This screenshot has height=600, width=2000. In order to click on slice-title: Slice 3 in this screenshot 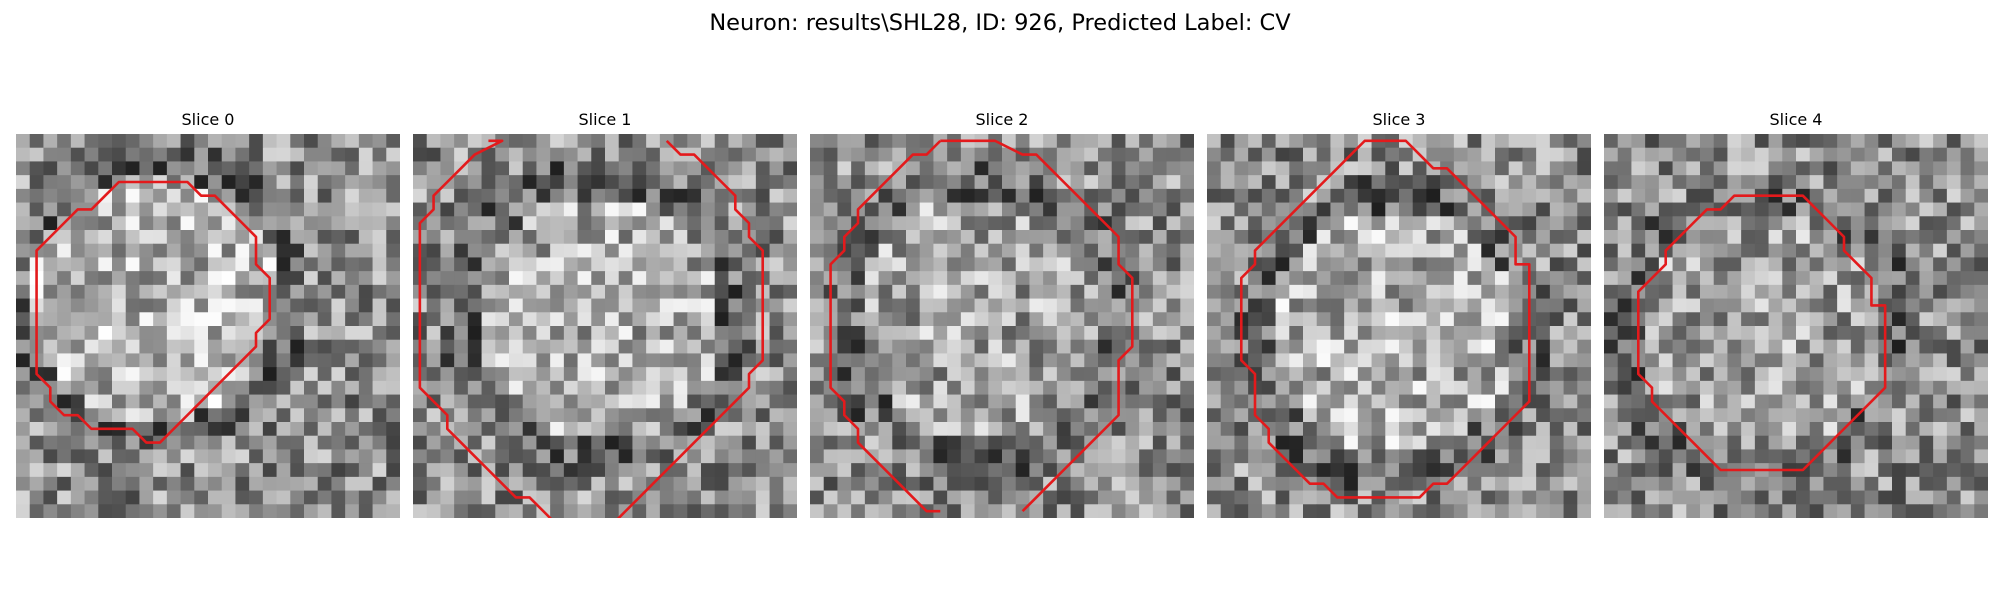, I will do `click(1399, 119)`.